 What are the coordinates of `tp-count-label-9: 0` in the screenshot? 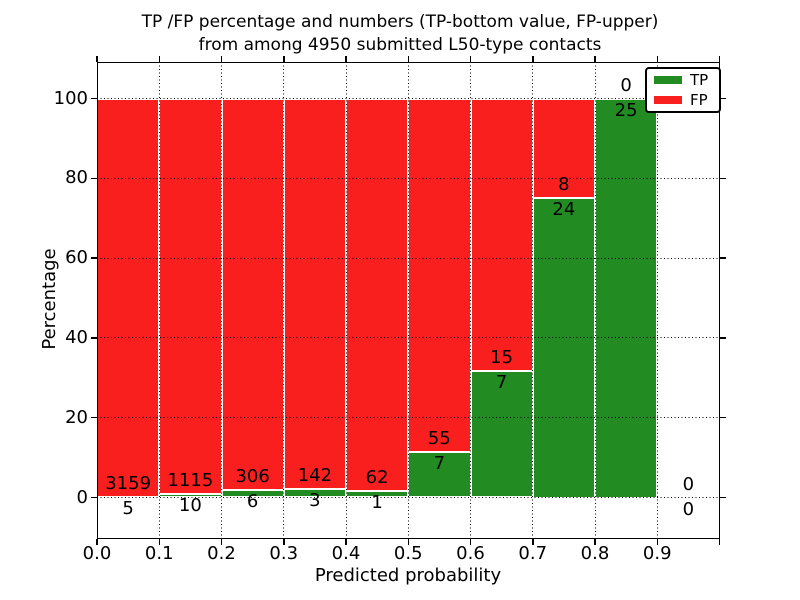 It's located at (688, 509).